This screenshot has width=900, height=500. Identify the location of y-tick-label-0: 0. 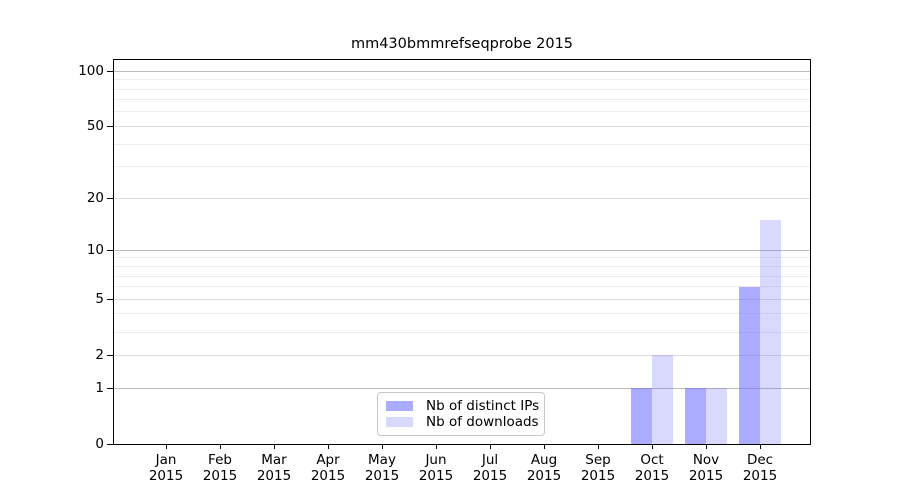
(99, 444).